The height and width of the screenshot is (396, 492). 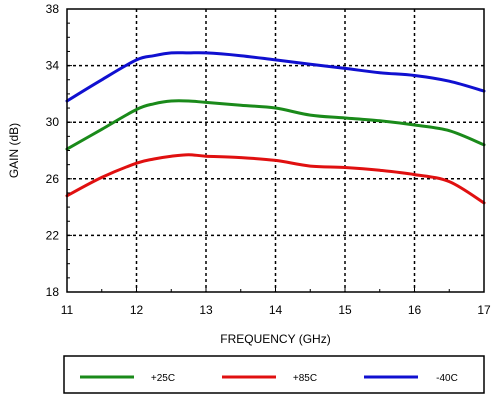 What do you see at coordinates (275, 179) in the screenshot?
I see `series-line-plus85c` at bounding box center [275, 179].